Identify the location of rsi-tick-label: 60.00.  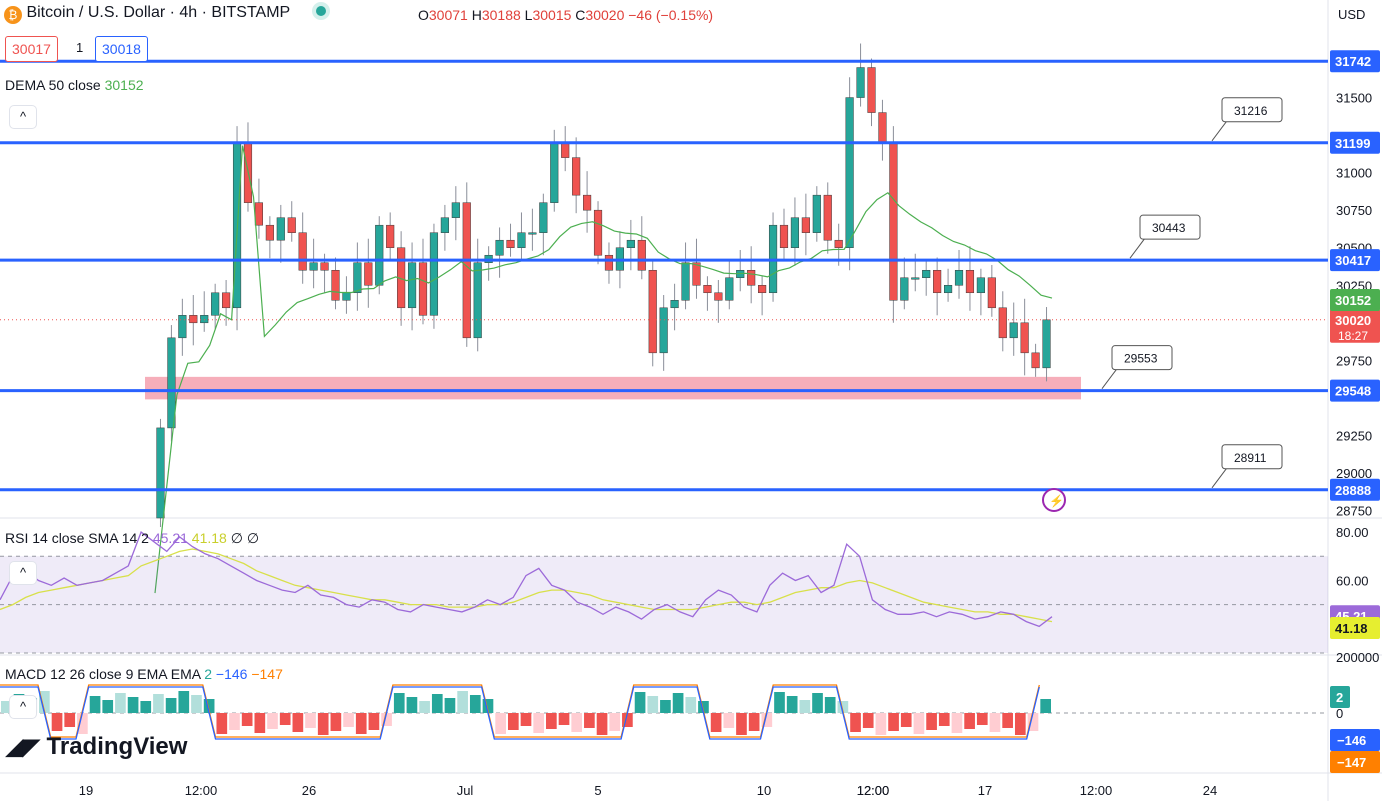
(1352, 580).